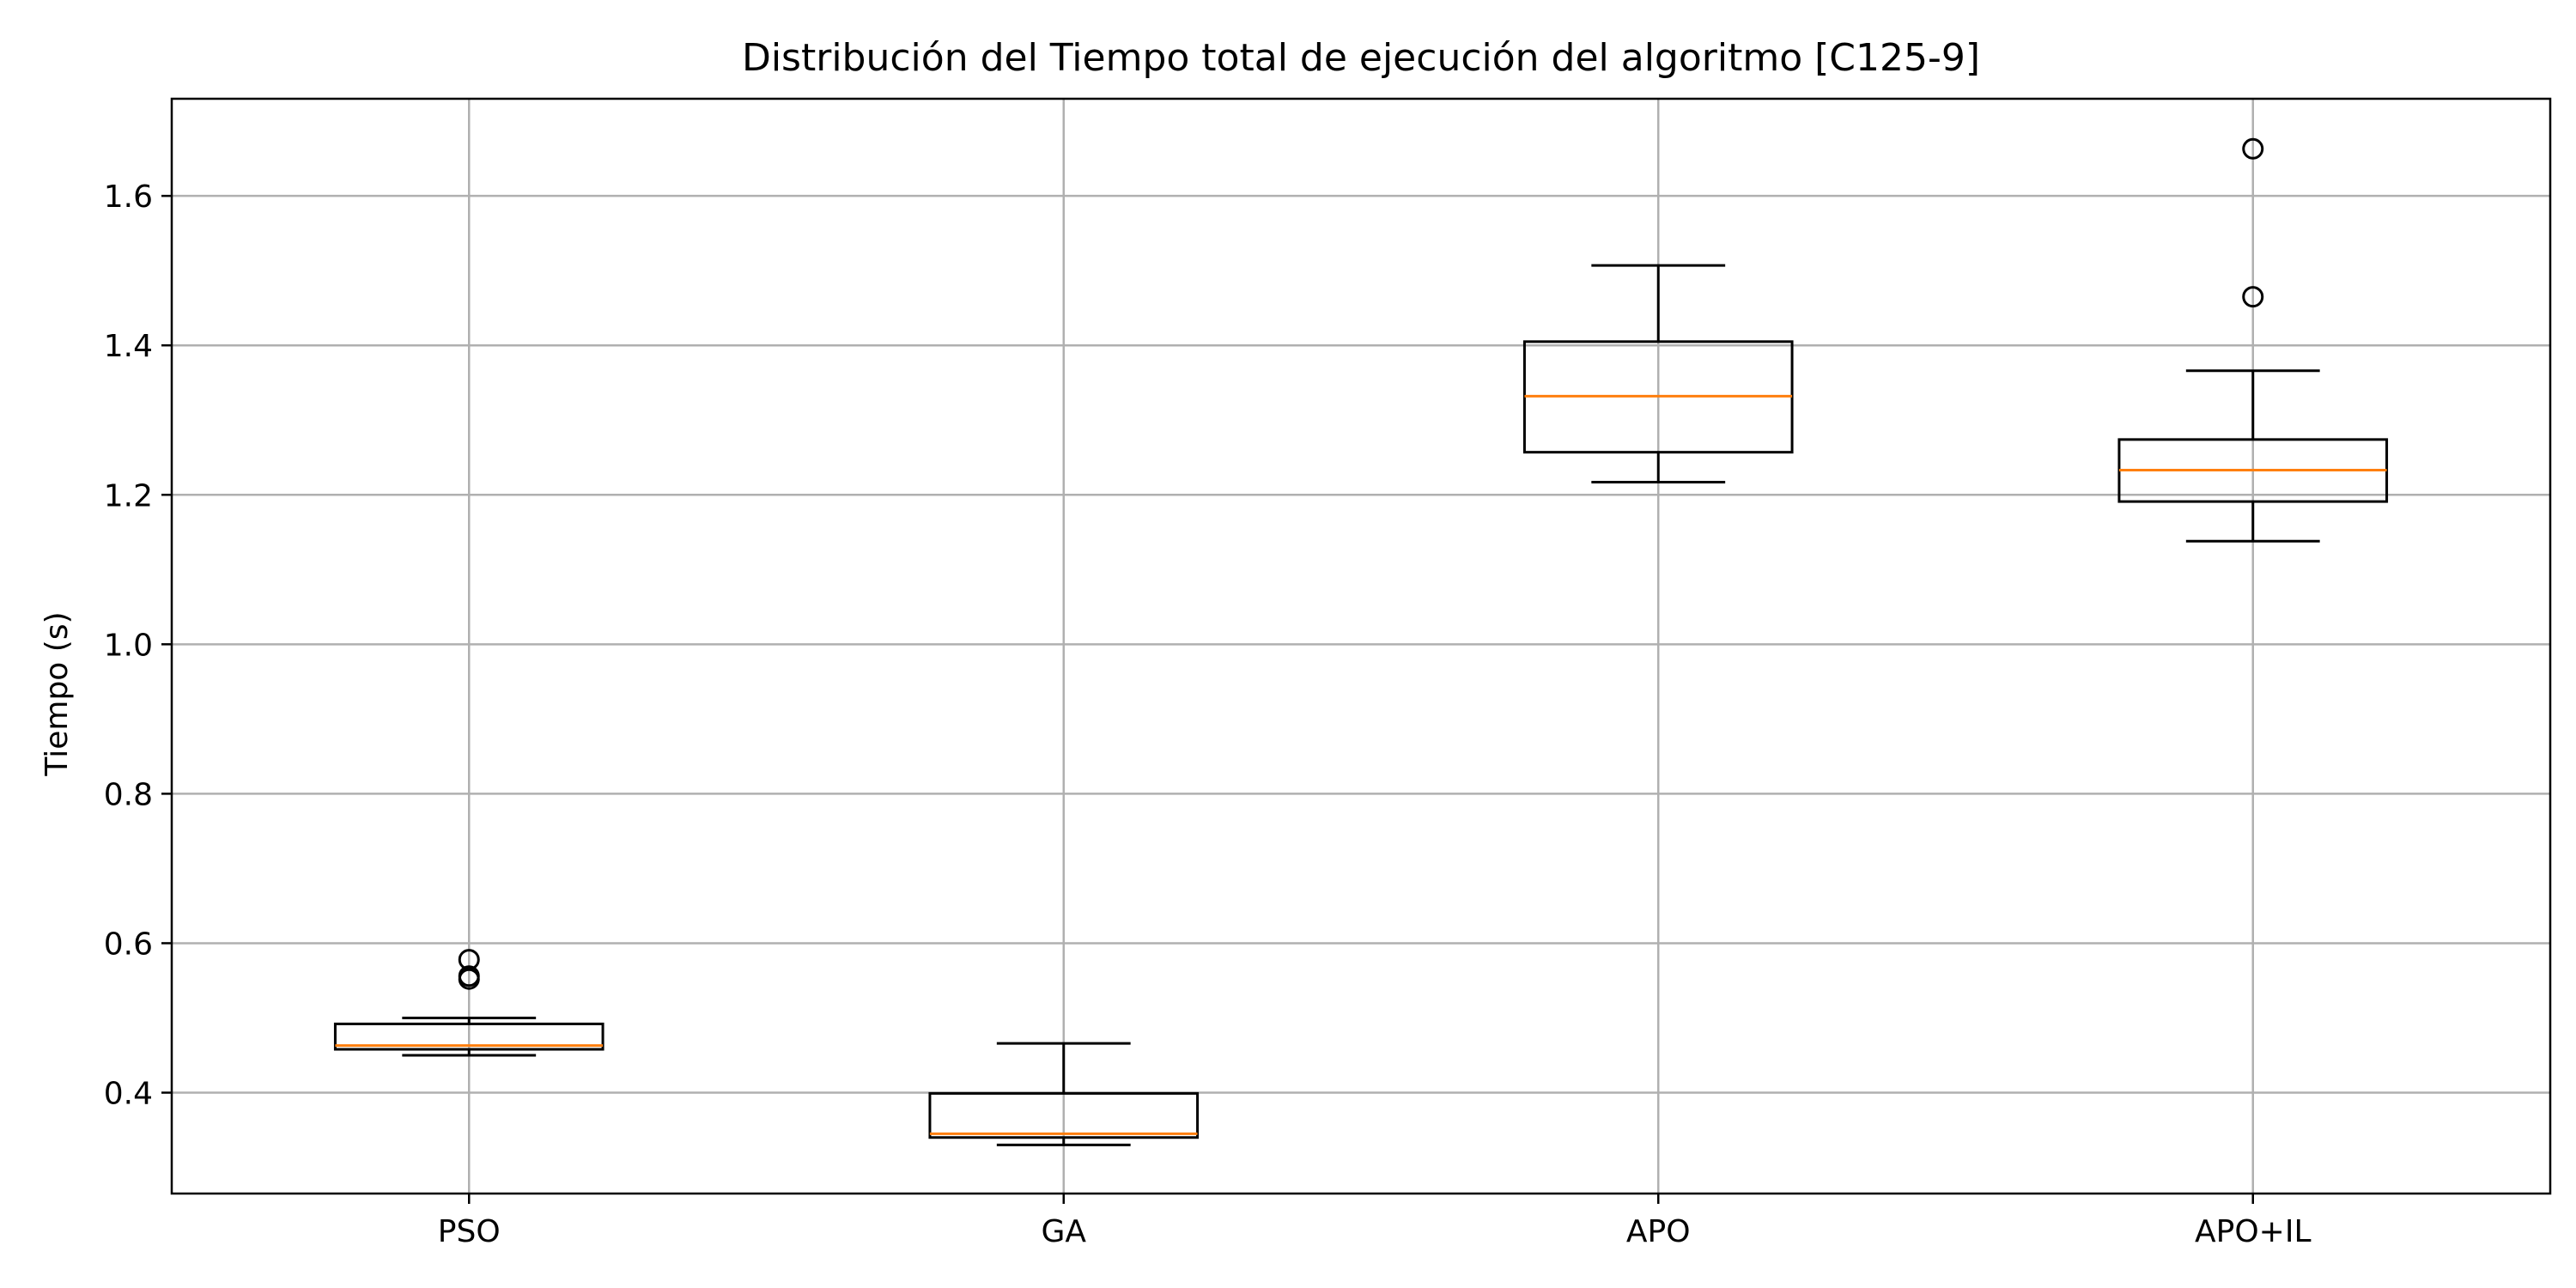 The height and width of the screenshot is (1288, 2576). I want to click on x-tick-label: PSO, so click(470, 1232).